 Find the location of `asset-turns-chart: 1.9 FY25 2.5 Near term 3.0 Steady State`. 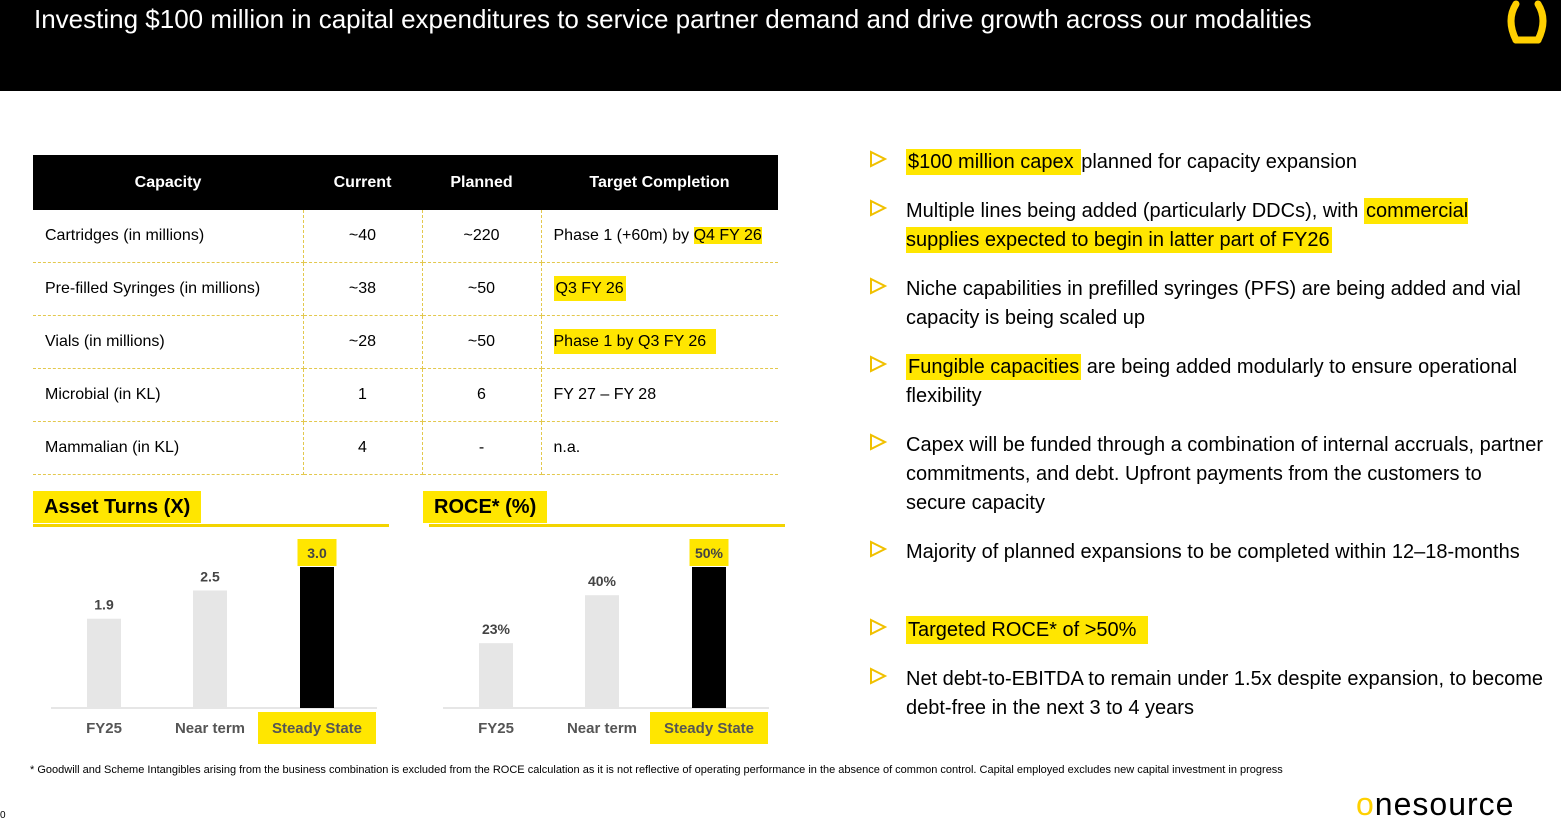

asset-turns-chart: 1.9 FY25 2.5 Near term 3.0 Steady State is located at coordinates (214, 641).